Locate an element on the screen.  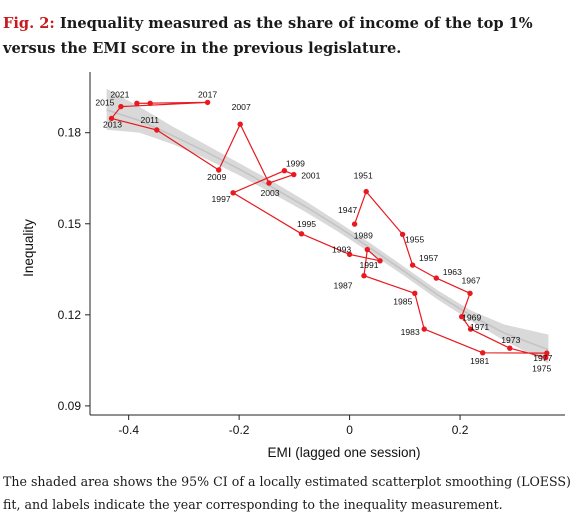
point-label-2021: 2021 is located at coordinates (119, 94).